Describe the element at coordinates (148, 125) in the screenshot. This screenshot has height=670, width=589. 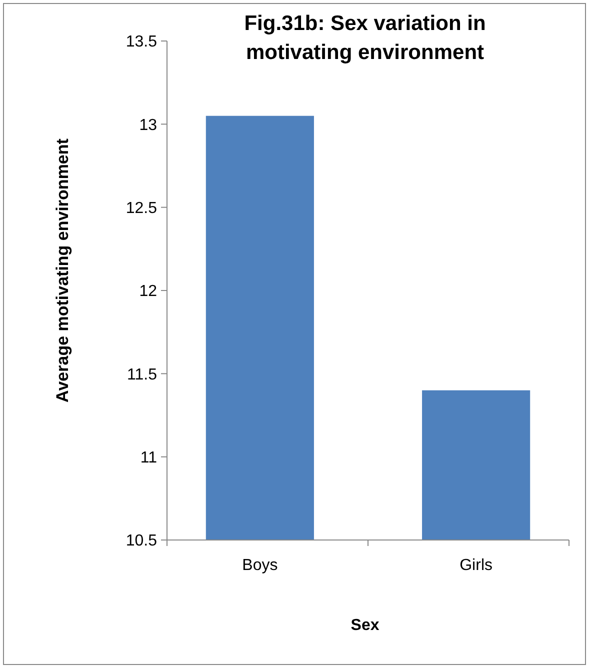
I see `y-tick-label: 13` at that location.